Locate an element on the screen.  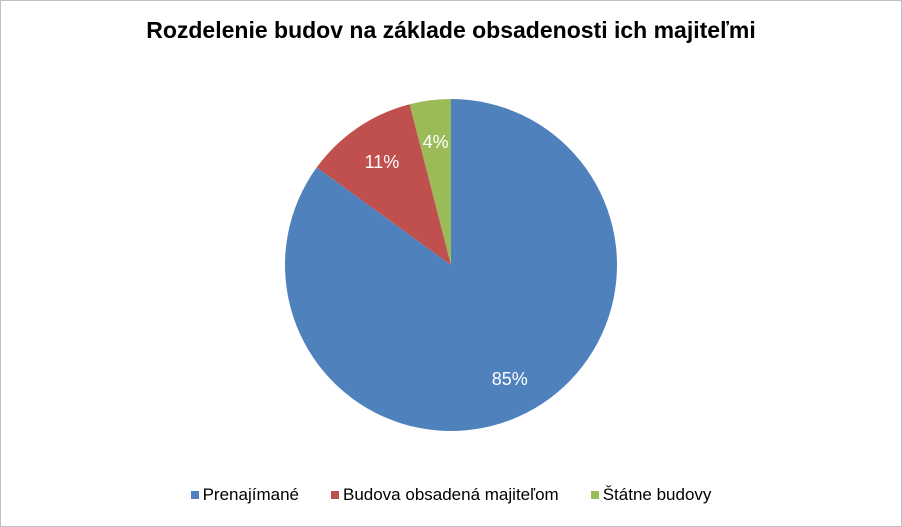
legend-item: Prenajímané is located at coordinates (244, 495).